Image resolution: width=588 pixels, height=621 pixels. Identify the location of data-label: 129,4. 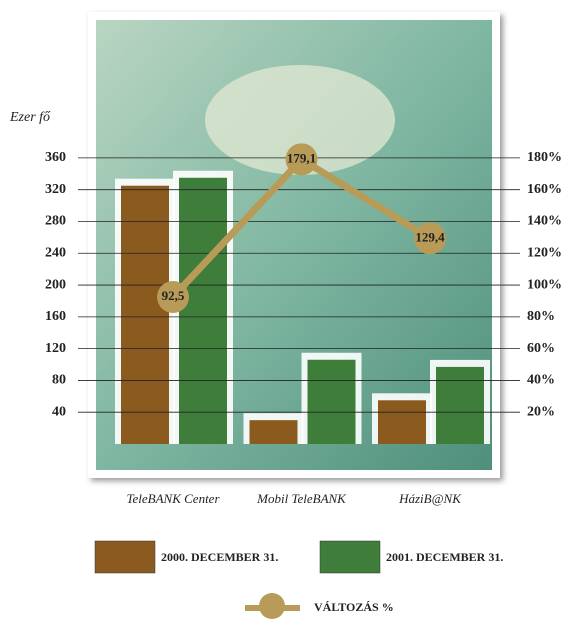
(430, 236).